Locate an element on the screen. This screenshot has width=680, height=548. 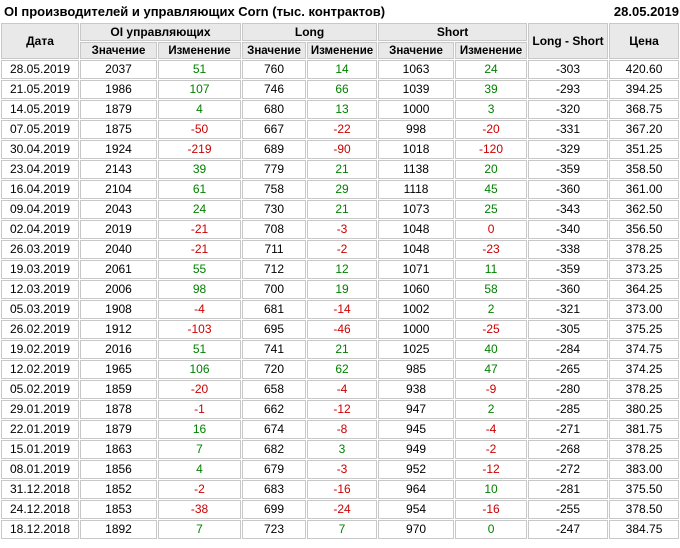
long-value-cell: 679 is located at coordinates (274, 469).